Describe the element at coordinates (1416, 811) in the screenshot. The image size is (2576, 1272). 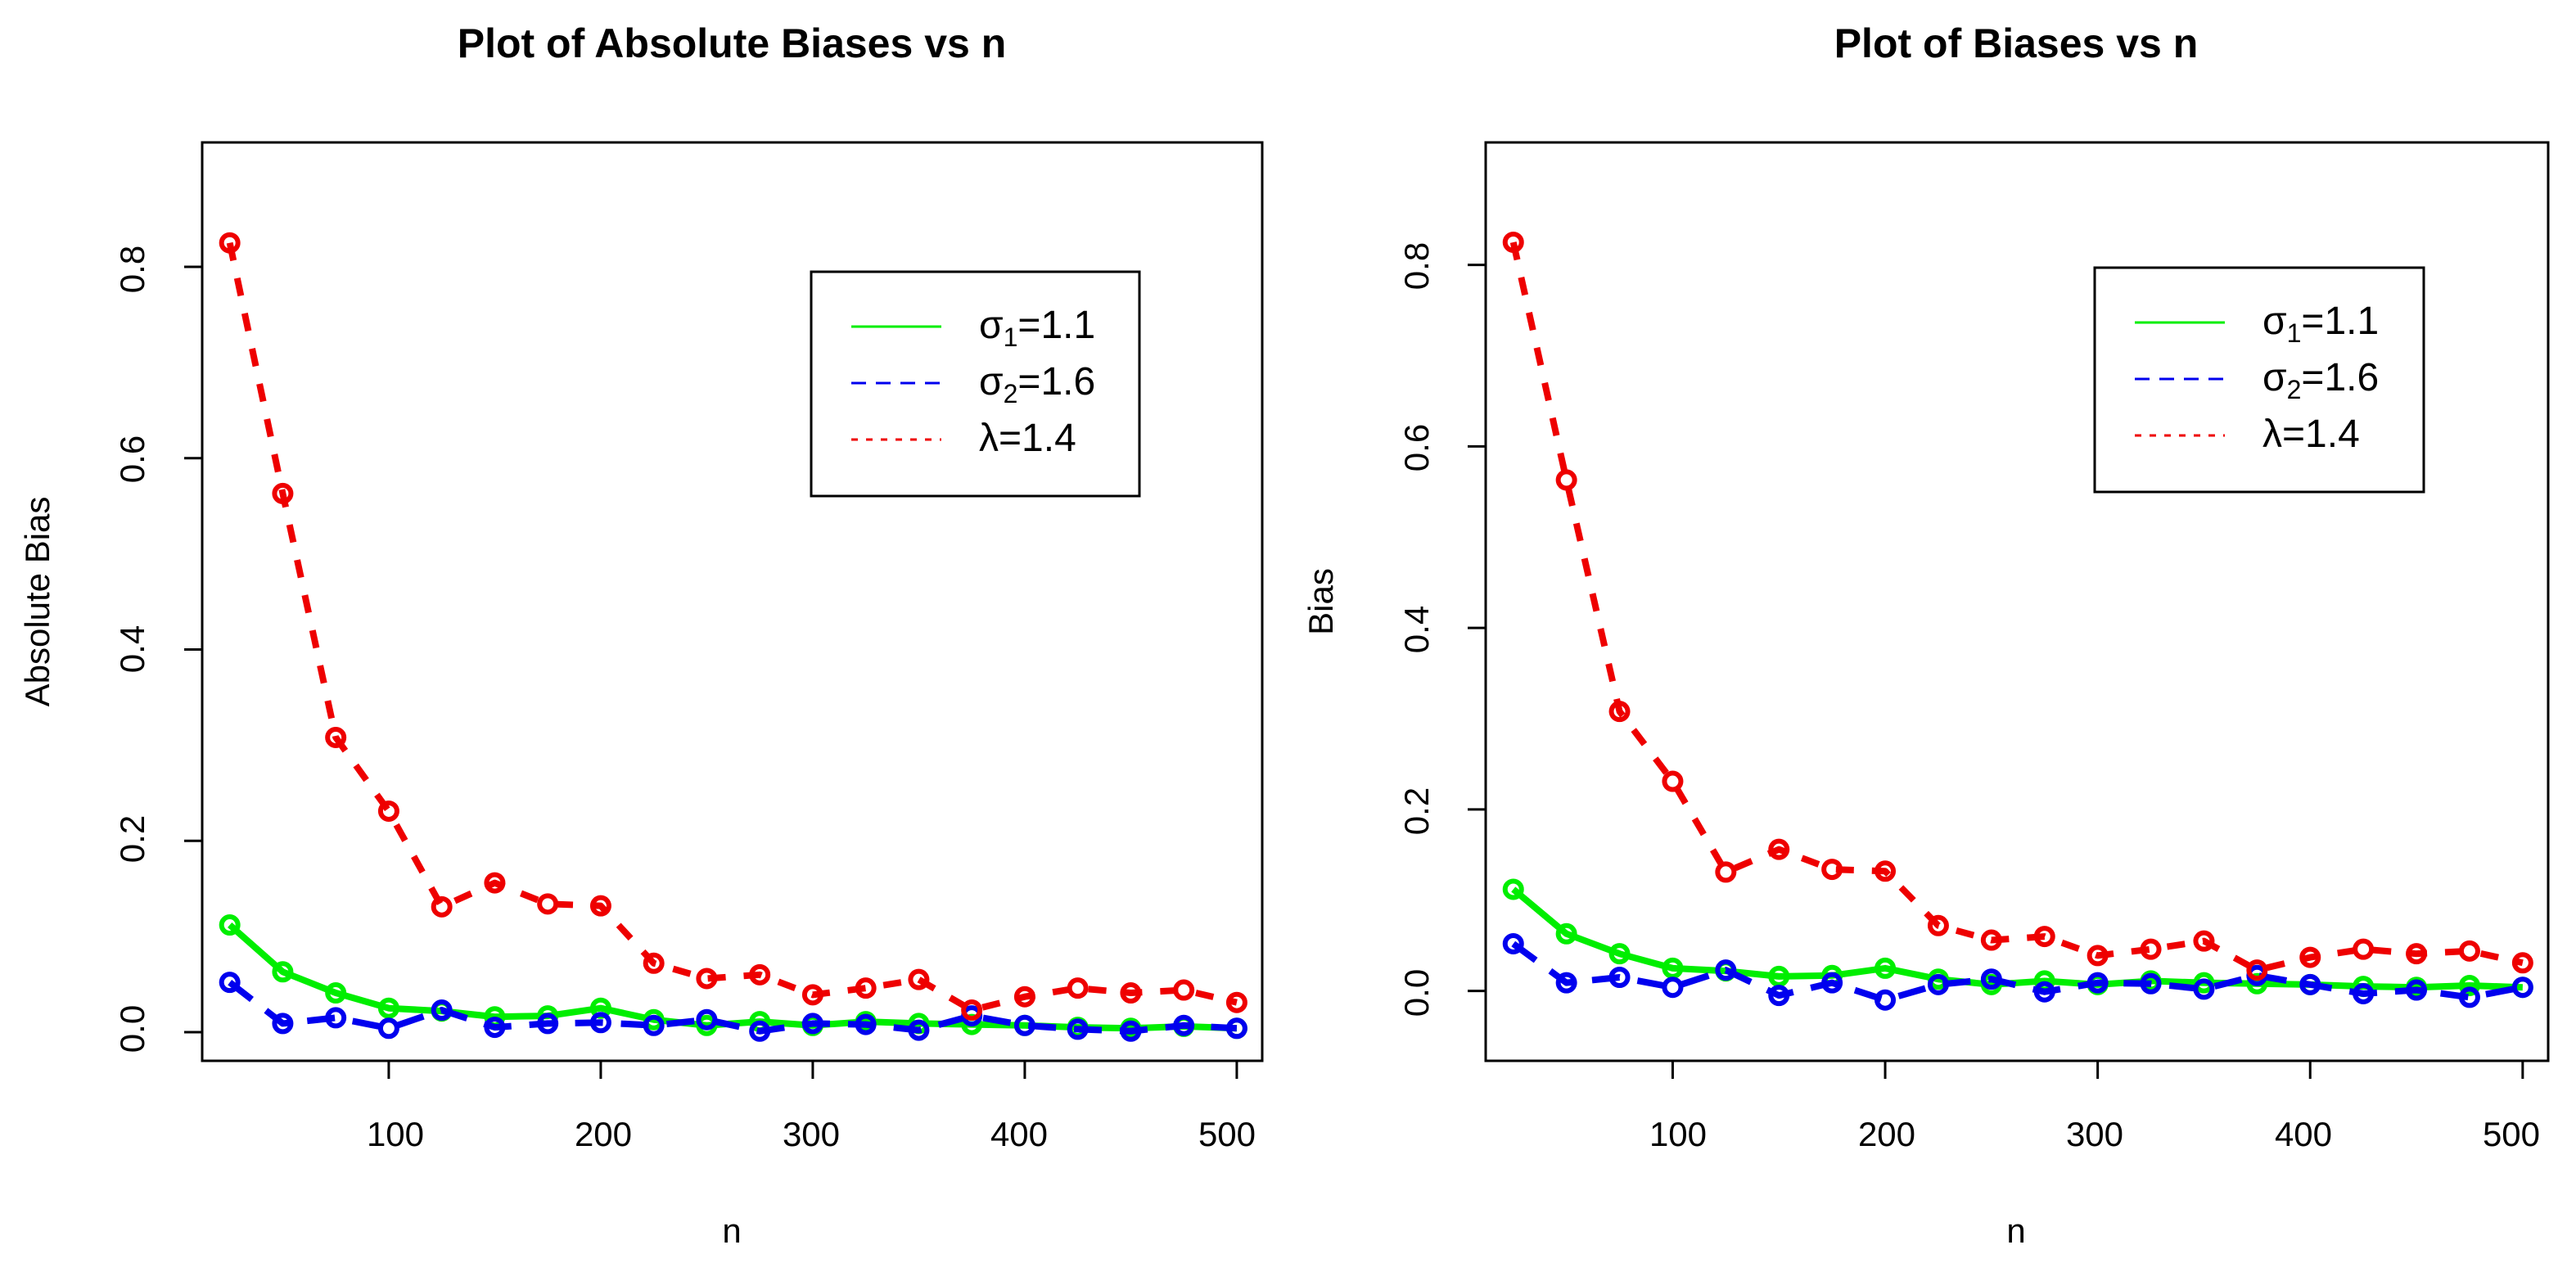
I see `y-tick-label: 0.2` at that location.